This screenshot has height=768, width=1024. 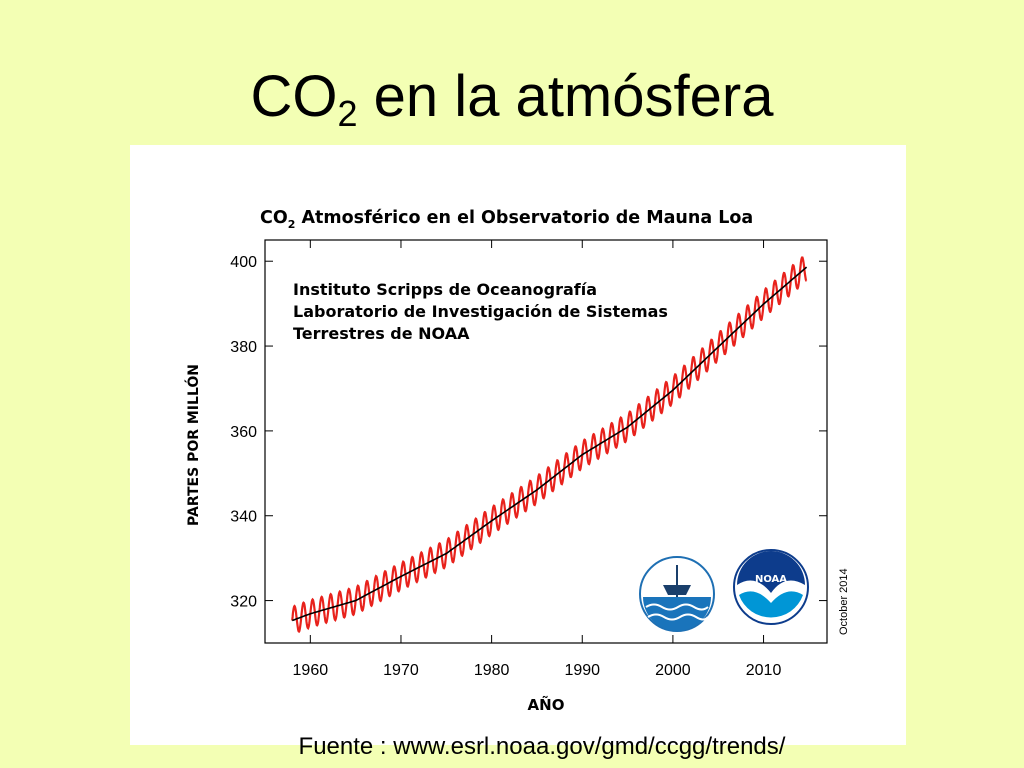 What do you see at coordinates (480, 311) in the screenshot?
I see `institution-line-2: Laboratorio de Investigación de Sistemas` at bounding box center [480, 311].